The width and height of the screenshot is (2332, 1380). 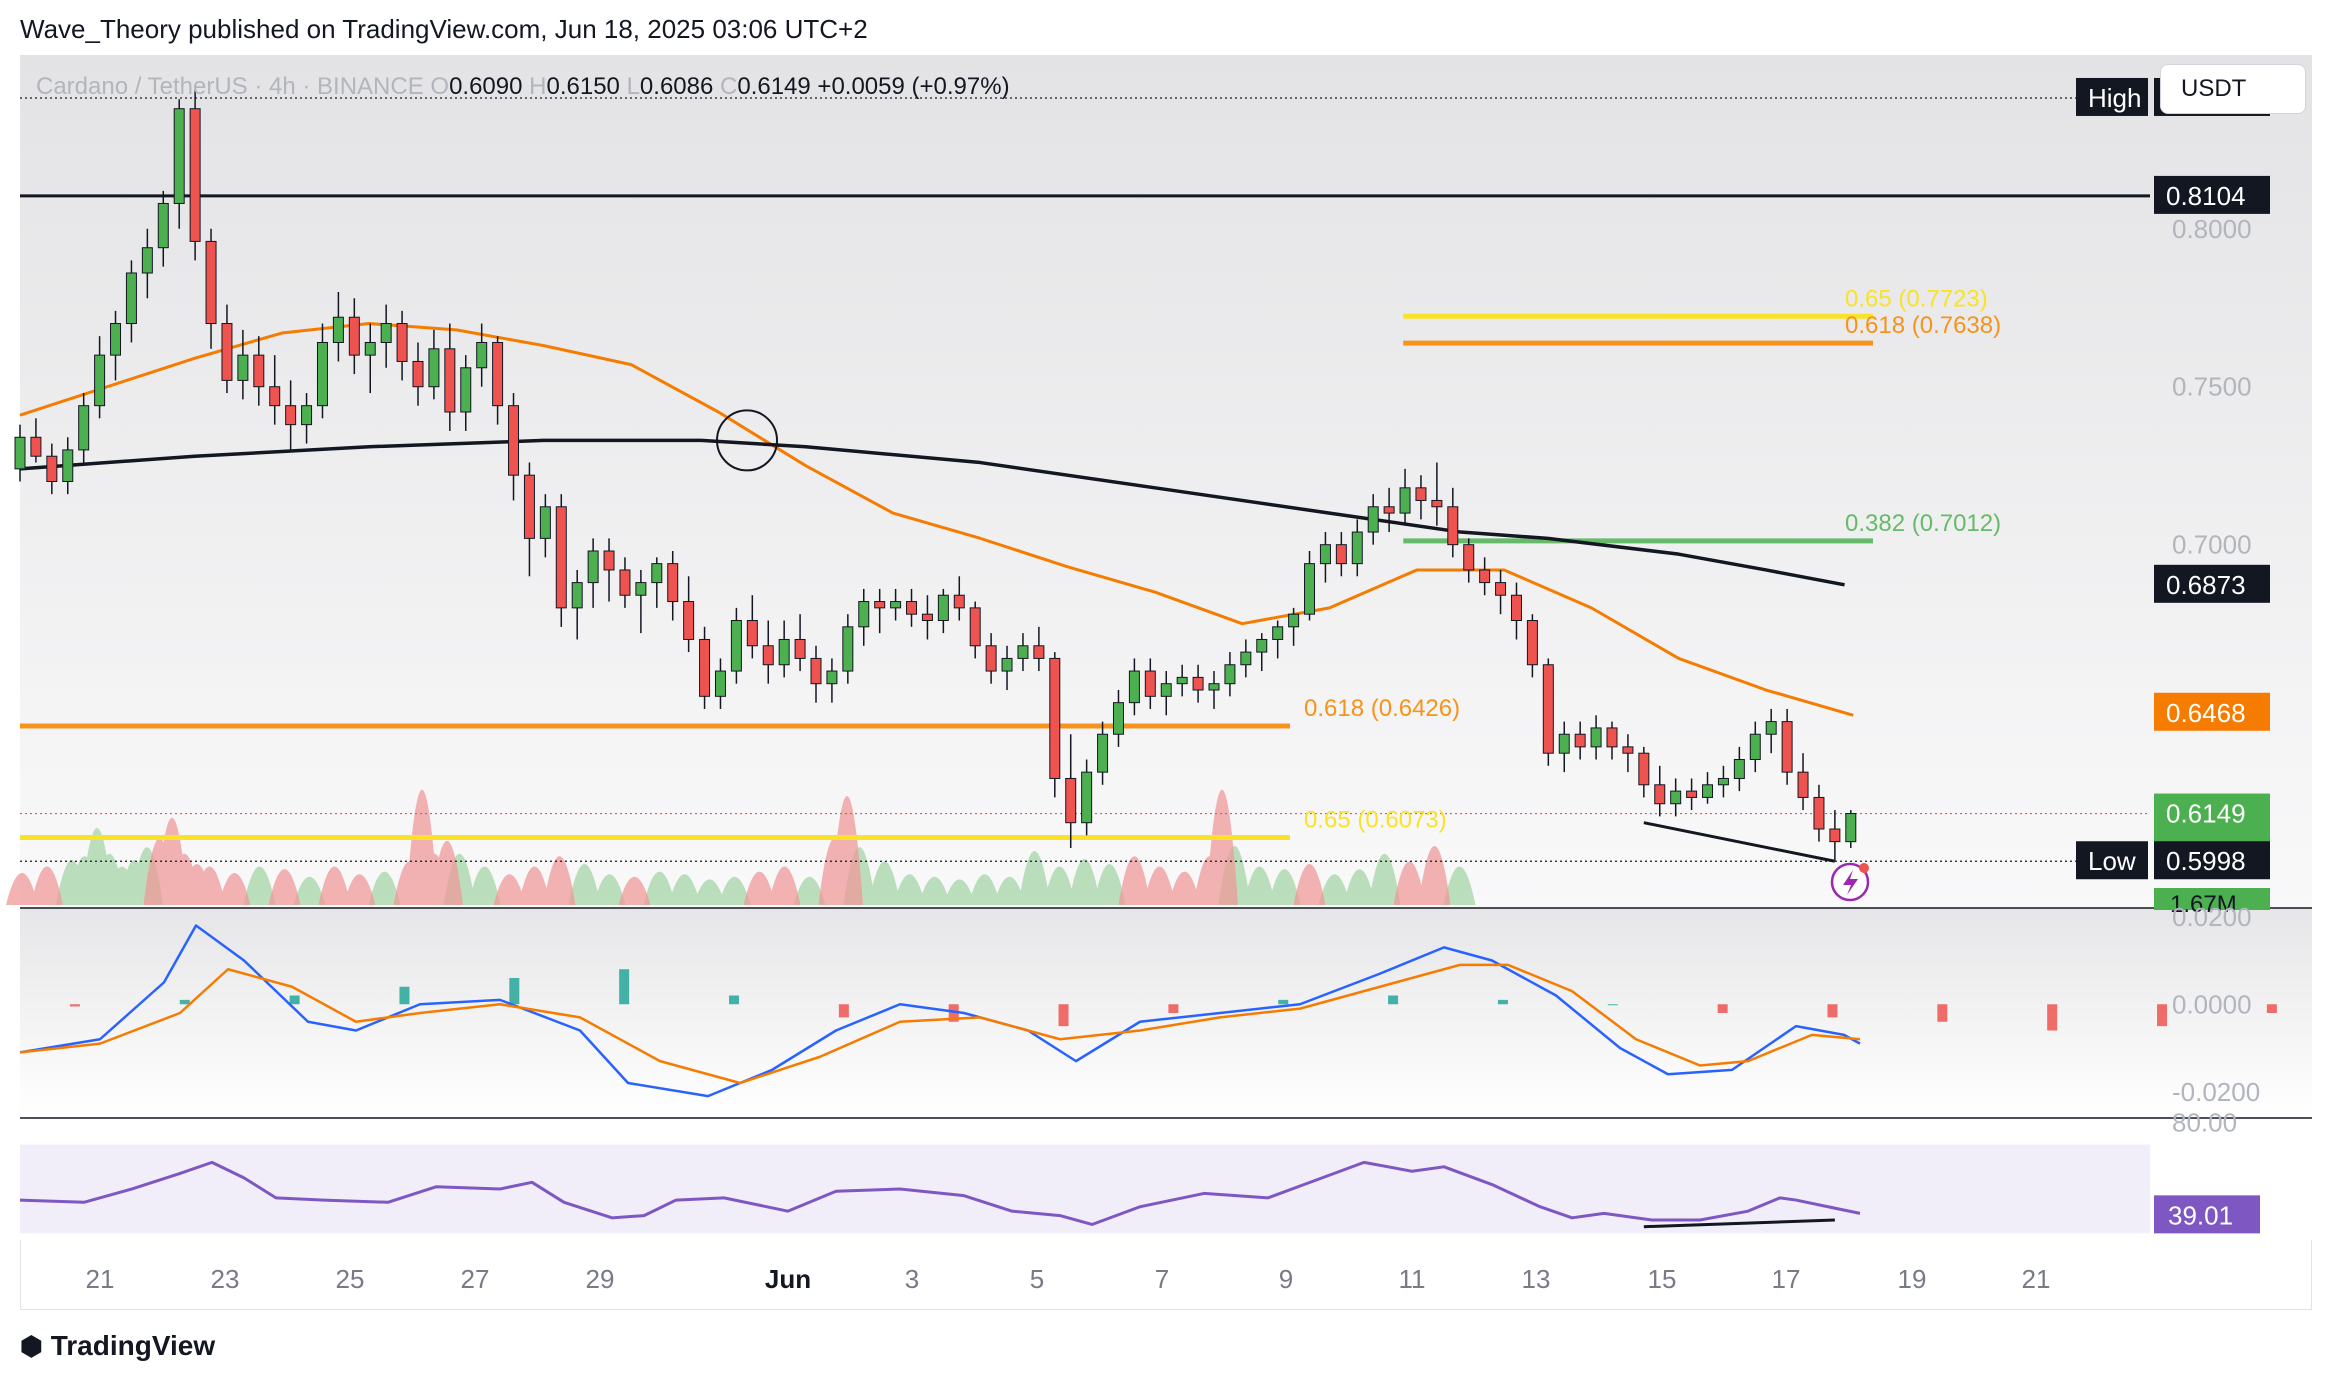 What do you see at coordinates (2206, 861) in the screenshot?
I see `price-tag-value: 0.5998` at bounding box center [2206, 861].